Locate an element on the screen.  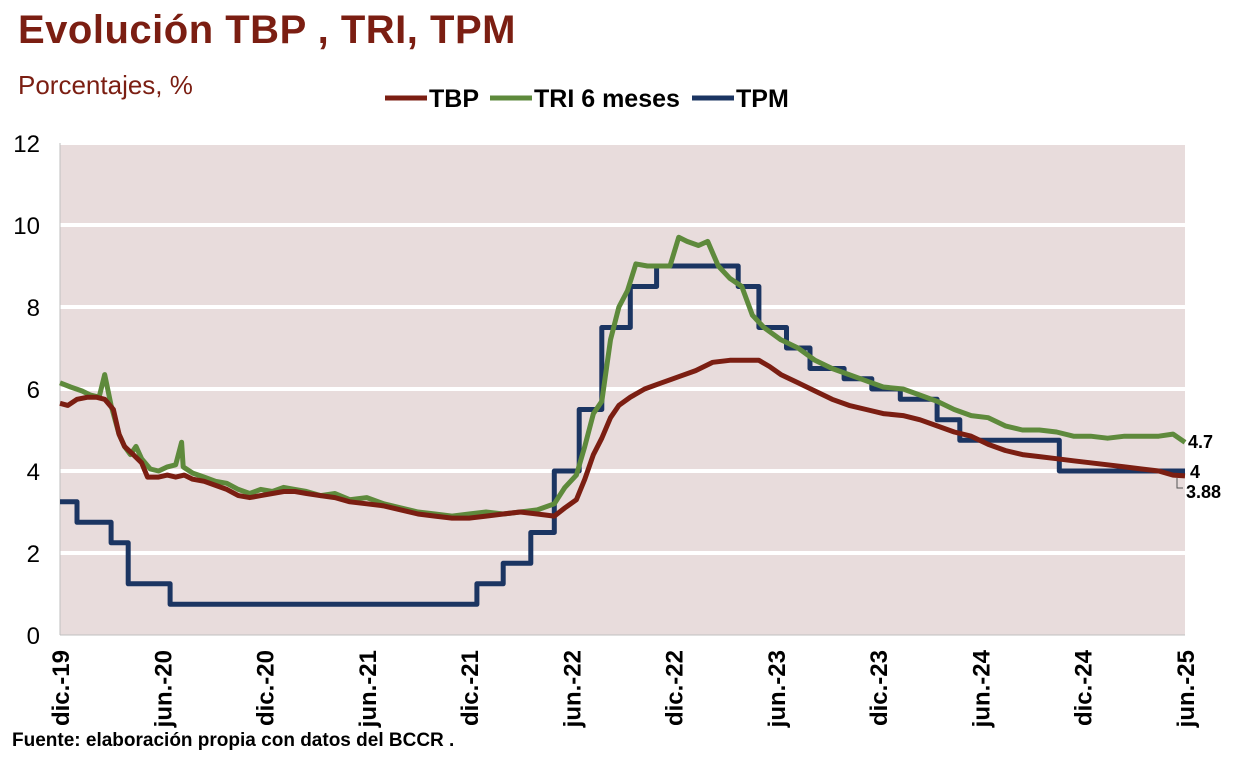
chart-subtitle: Porcentajes, % is located at coordinates (105, 85).